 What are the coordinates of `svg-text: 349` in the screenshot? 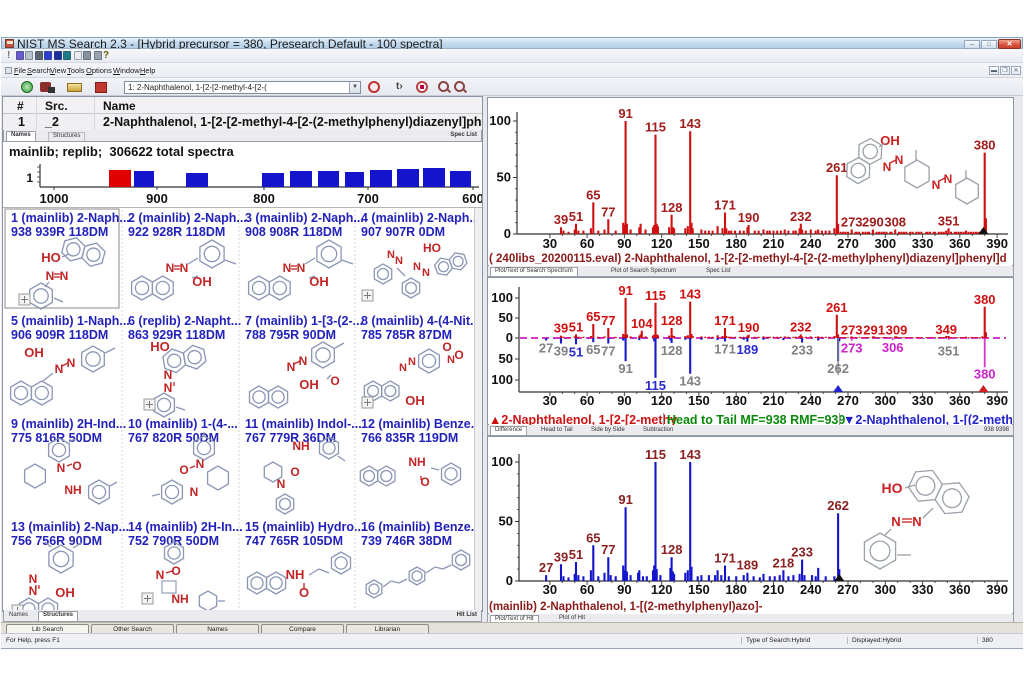 It's located at (946, 329).